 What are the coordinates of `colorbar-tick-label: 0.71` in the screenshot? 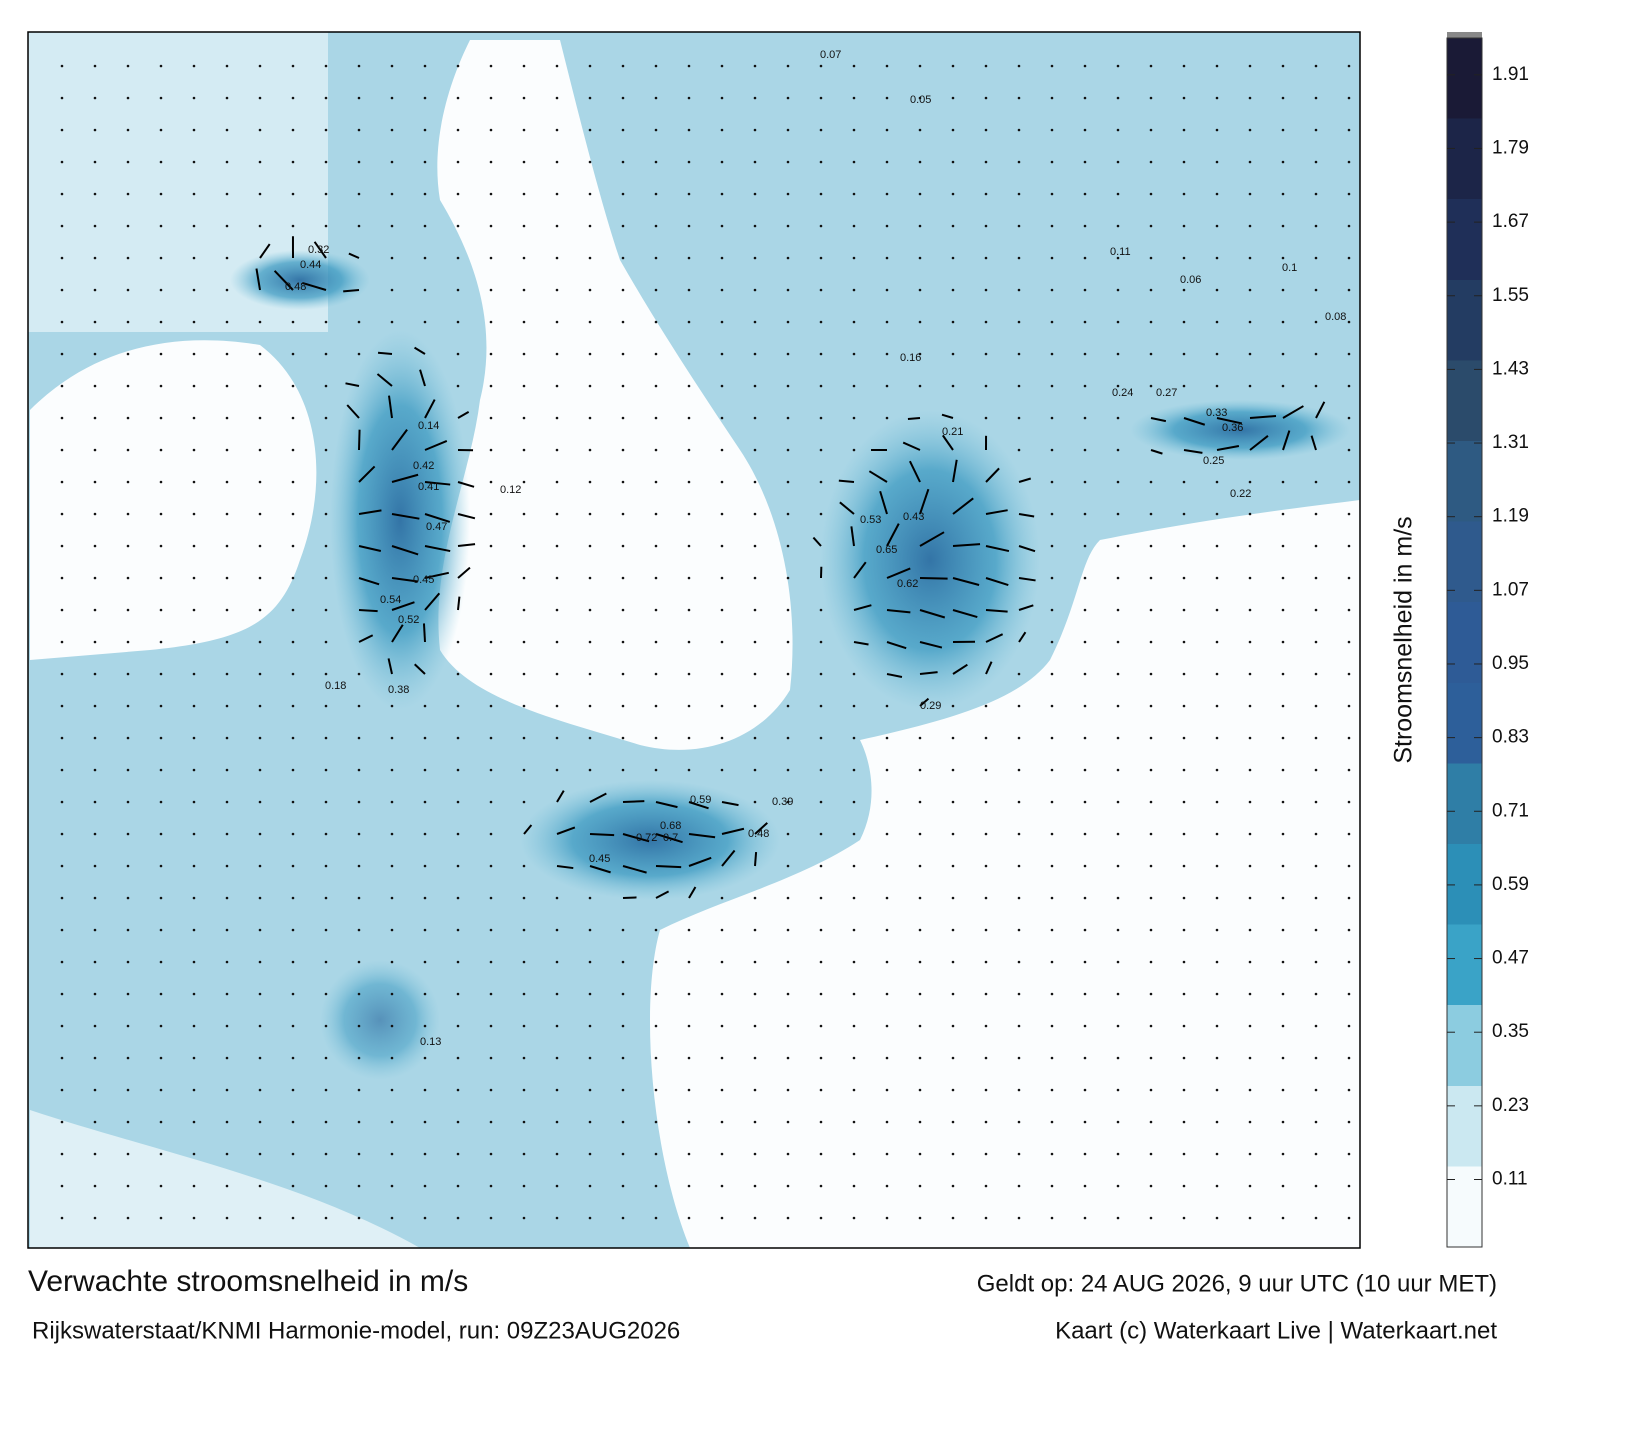 It's located at (1510, 810).